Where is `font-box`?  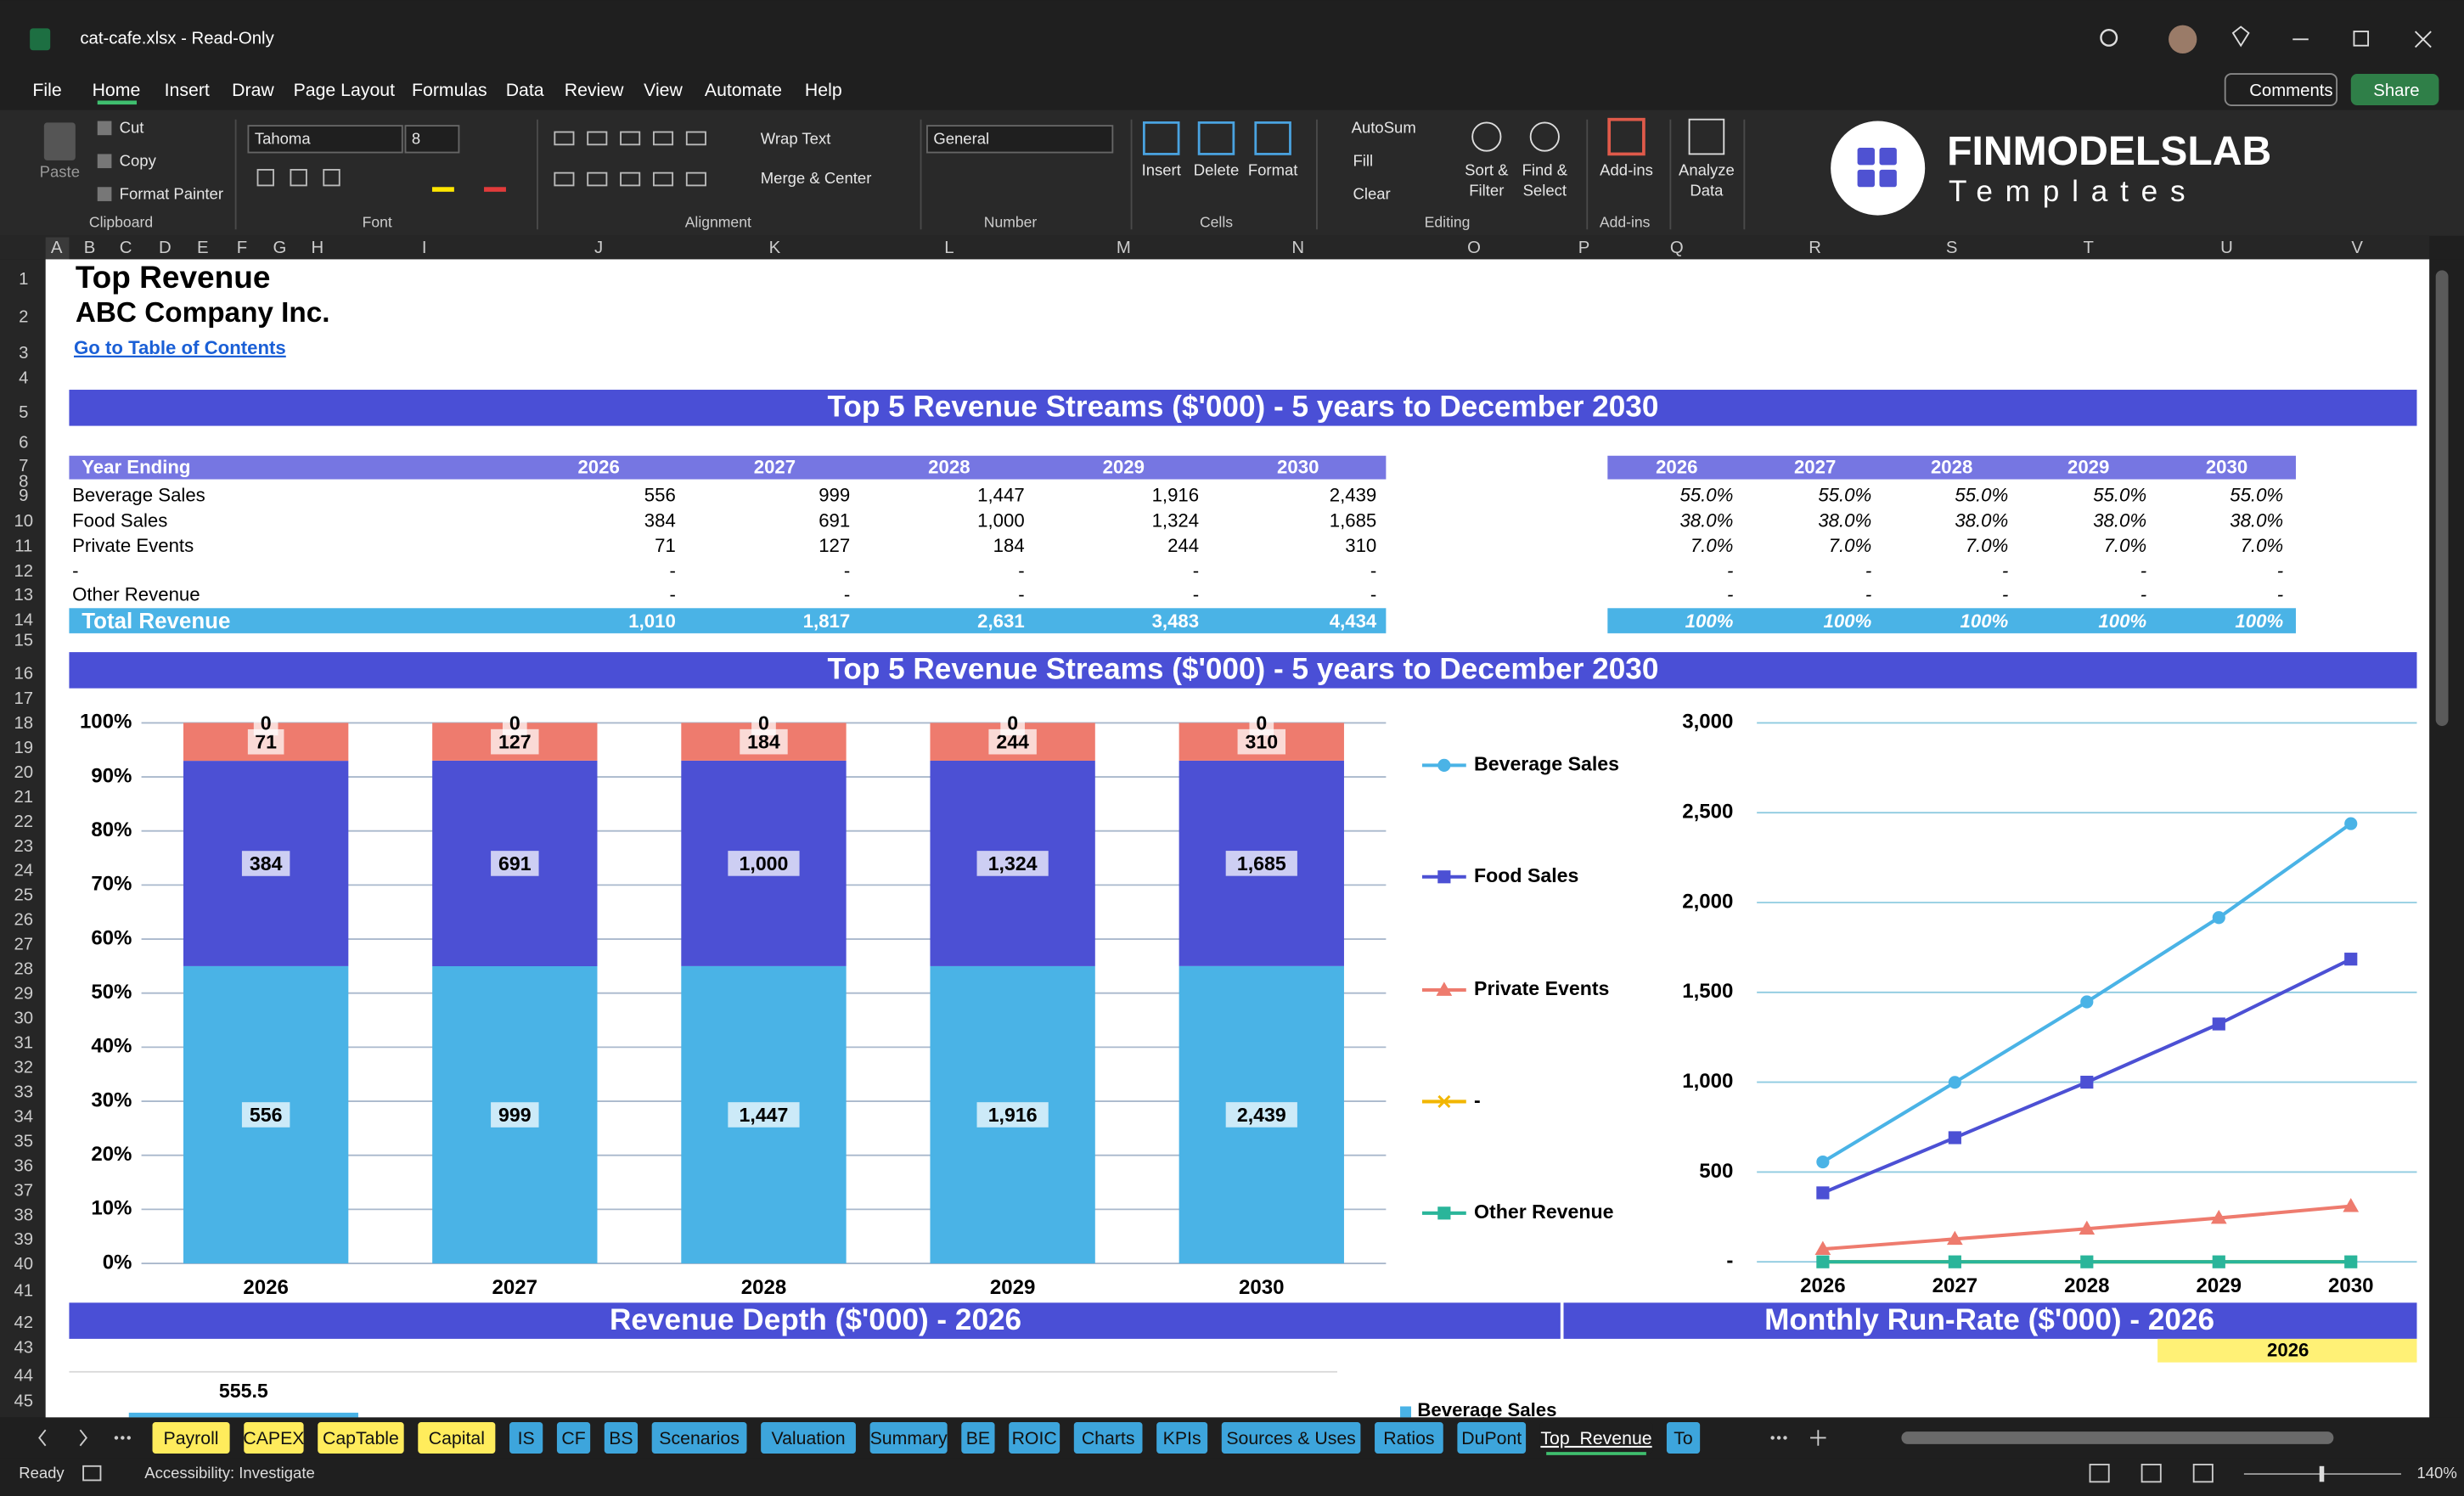 font-box is located at coordinates (325, 139).